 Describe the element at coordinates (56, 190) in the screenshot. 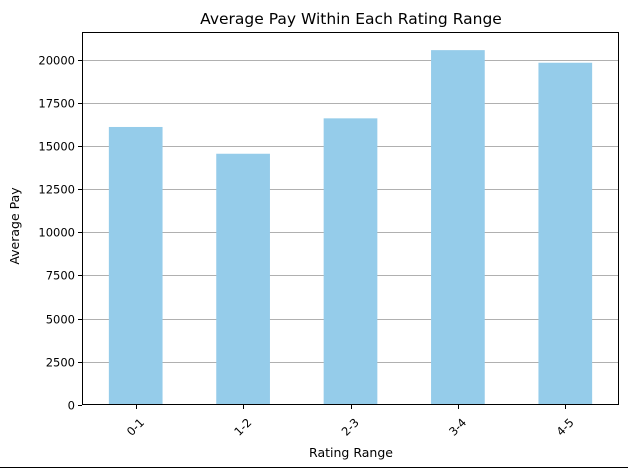

I see `y-tick-label: 12500` at that location.